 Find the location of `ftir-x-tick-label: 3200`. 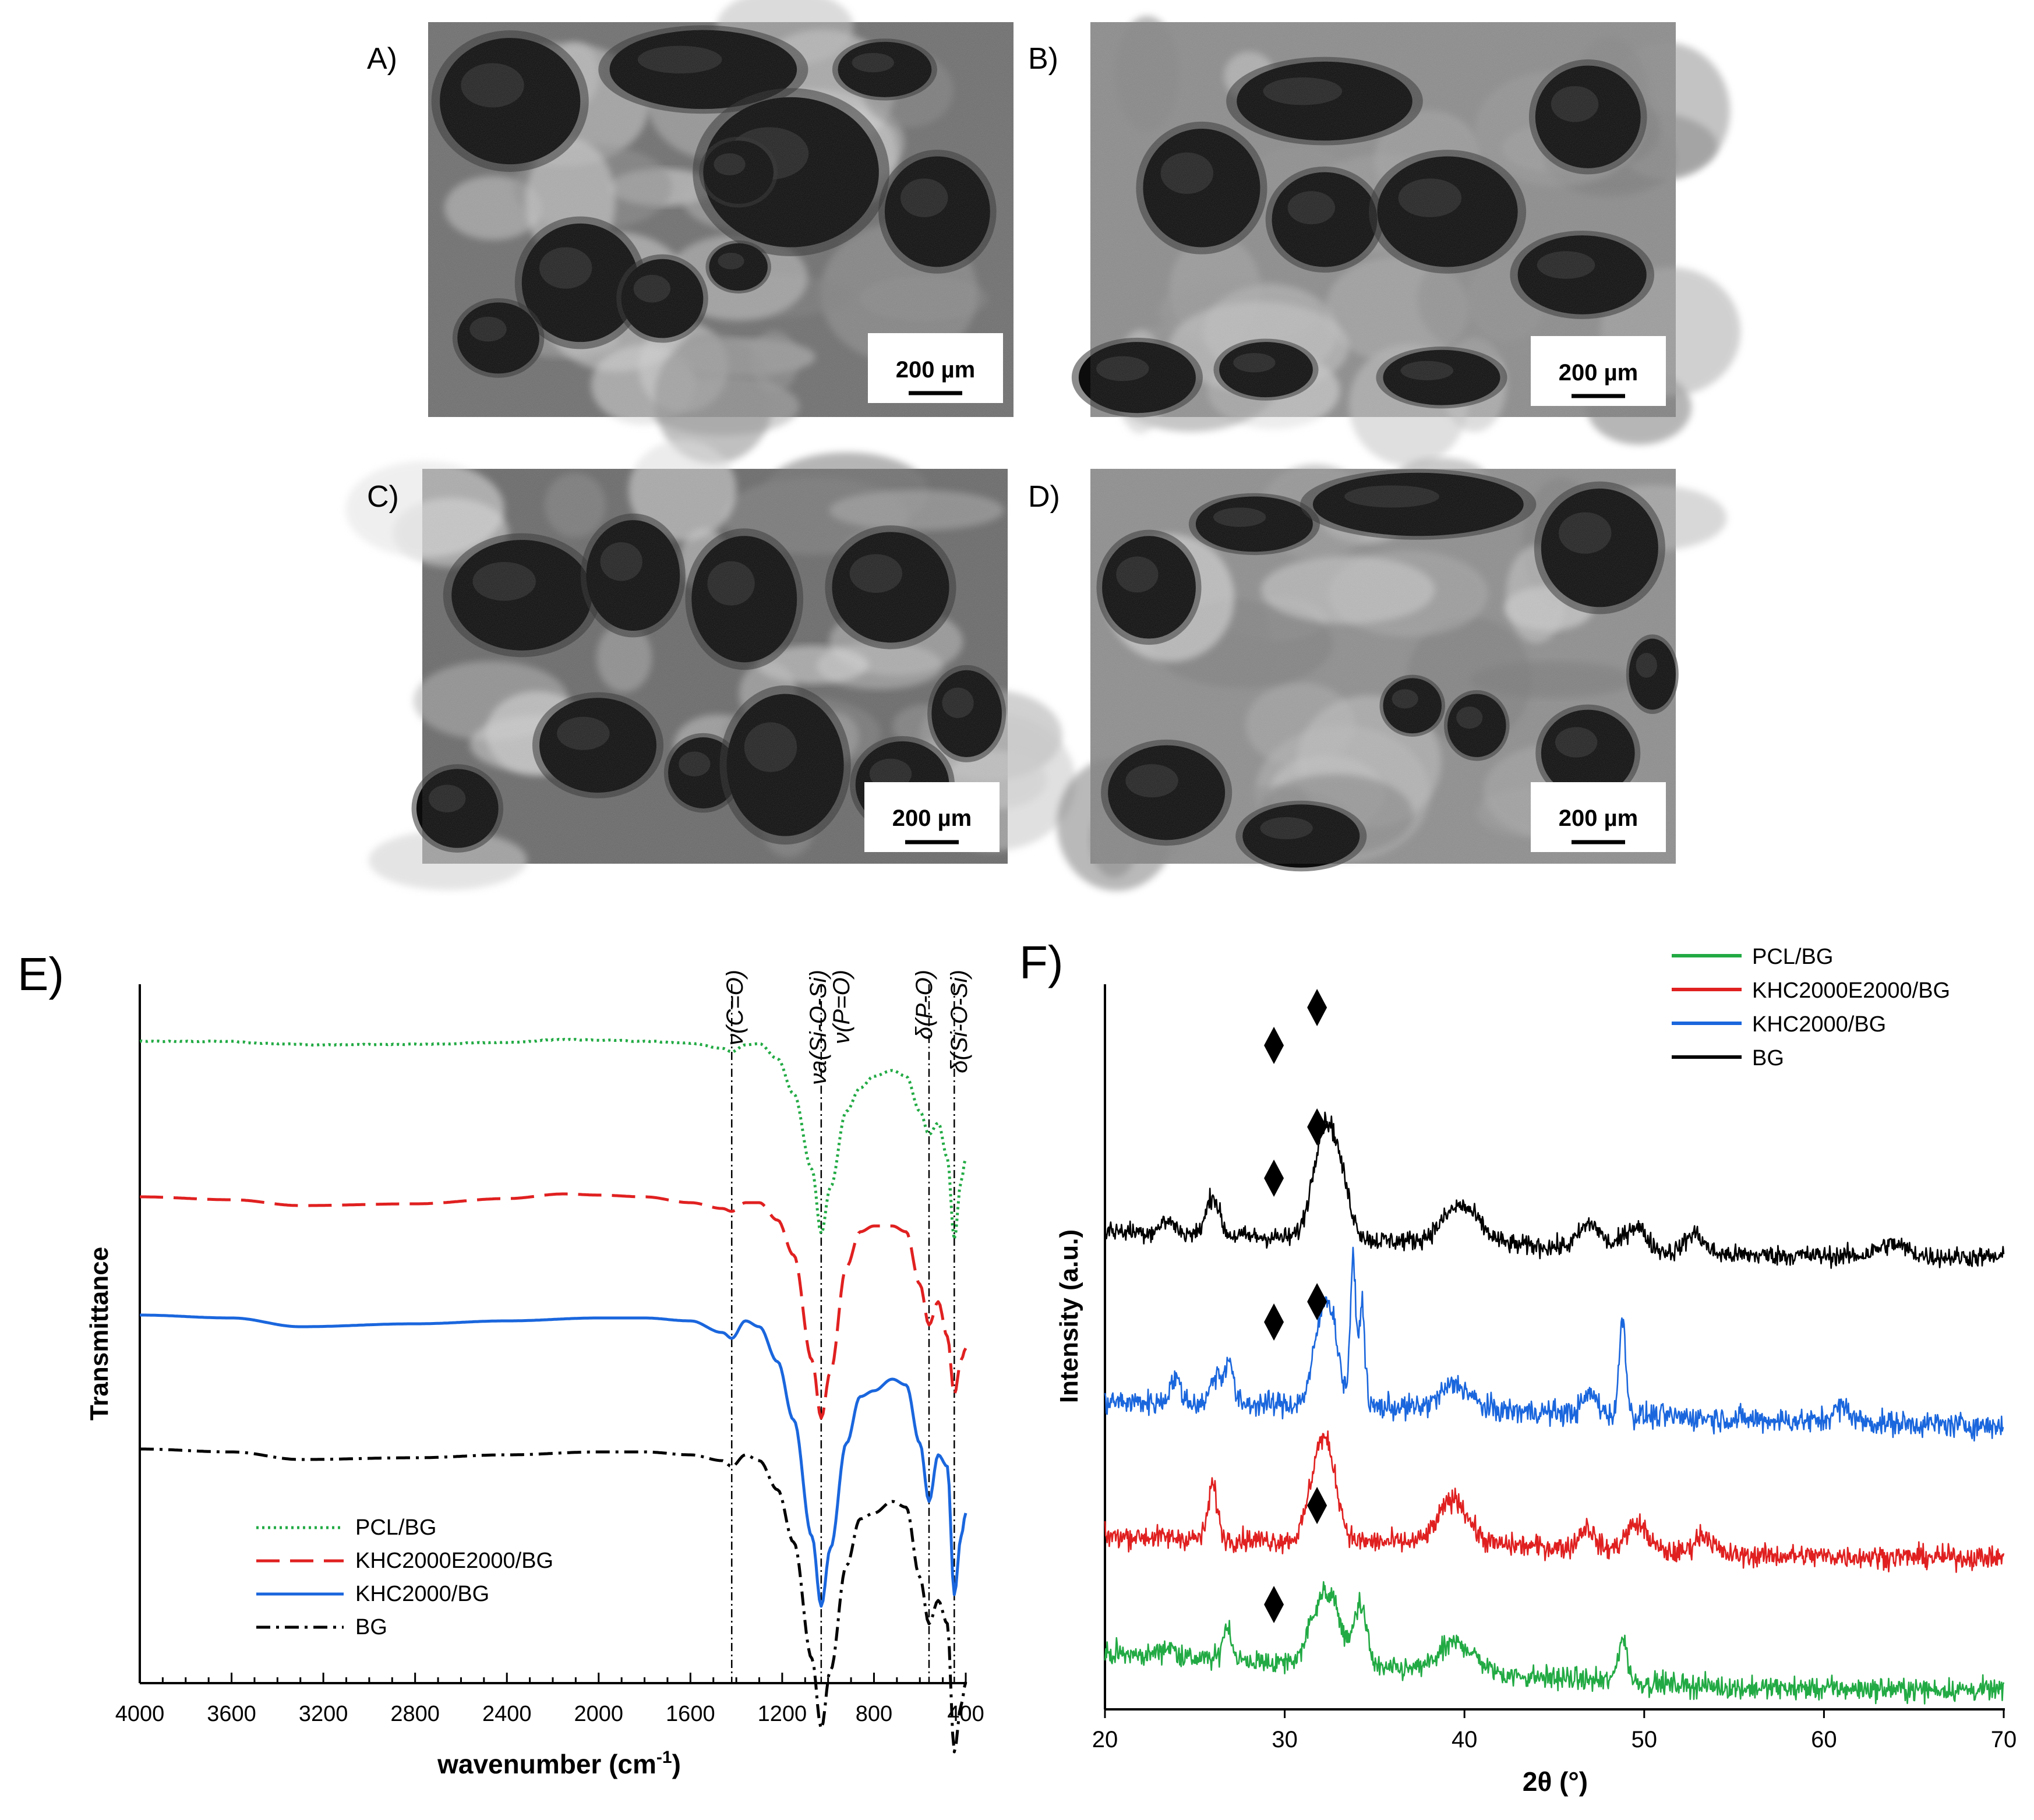

ftir-x-tick-label: 3200 is located at coordinates (323, 1714).